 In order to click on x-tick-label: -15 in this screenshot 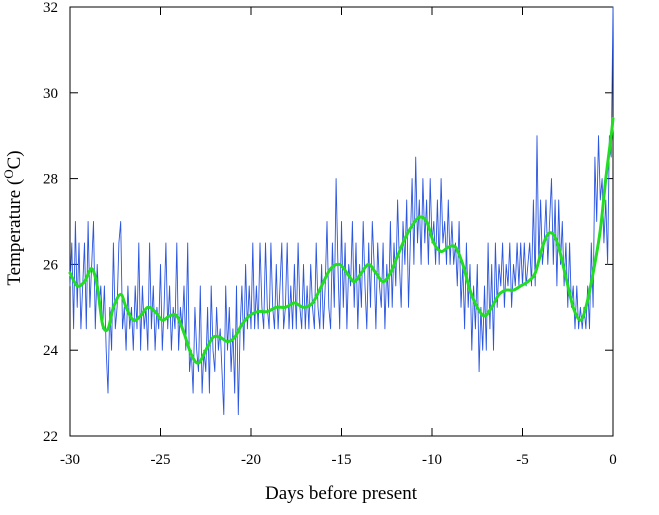, I will do `click(342, 460)`.